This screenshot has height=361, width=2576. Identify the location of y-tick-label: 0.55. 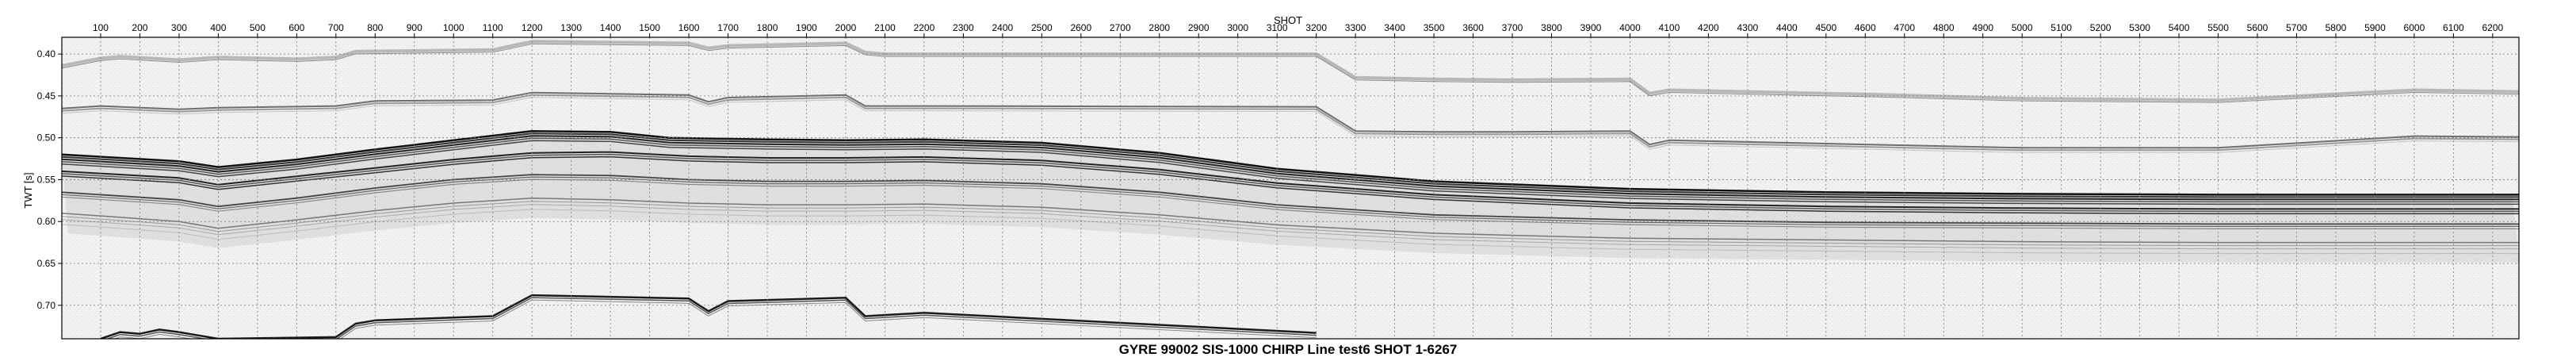
(46, 179).